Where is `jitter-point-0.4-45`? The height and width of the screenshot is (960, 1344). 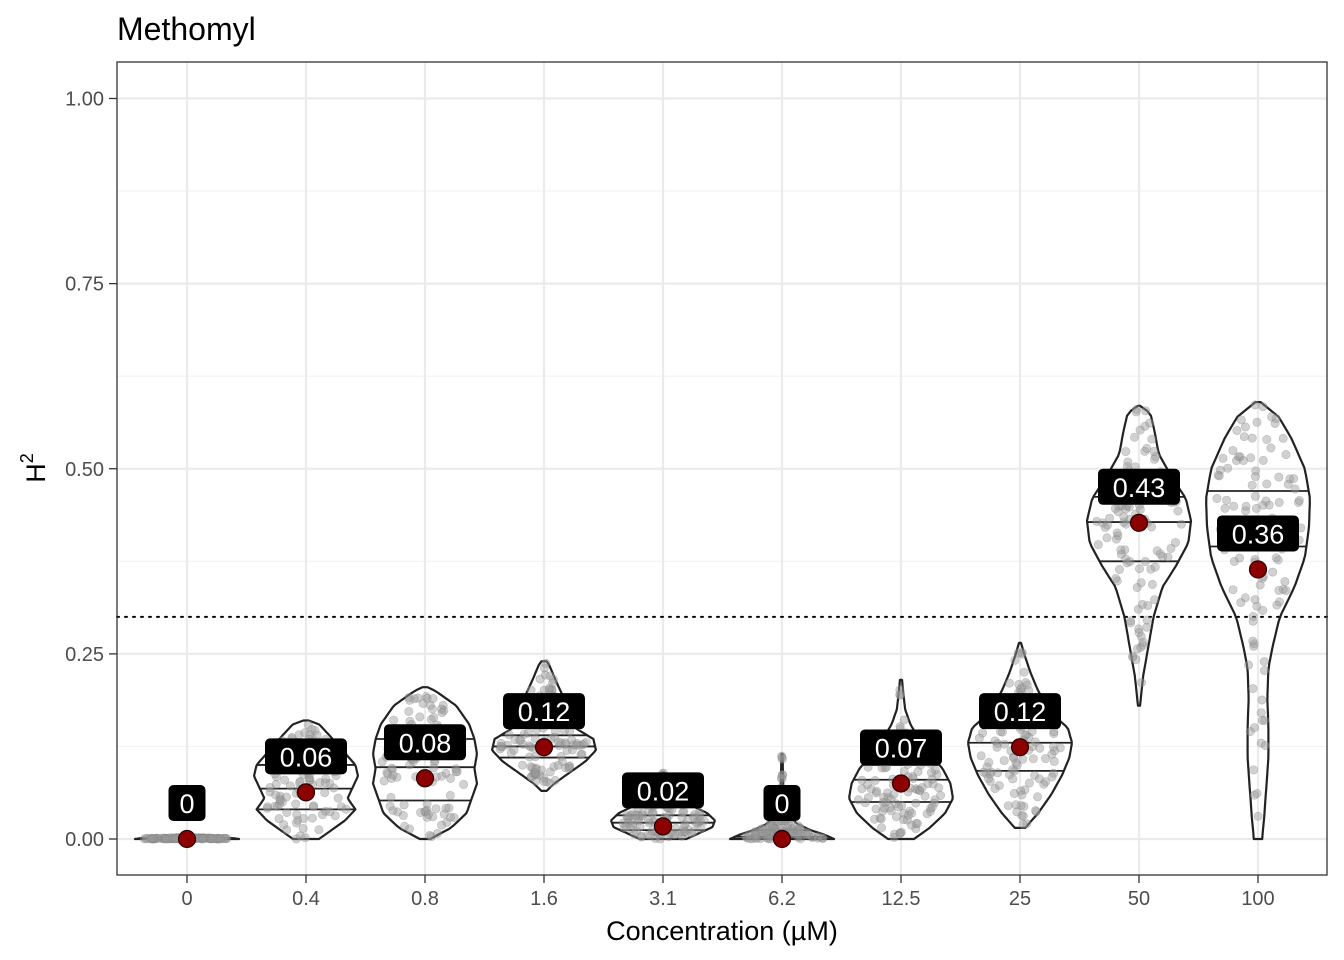 jitter-point-0.4-45 is located at coordinates (338, 798).